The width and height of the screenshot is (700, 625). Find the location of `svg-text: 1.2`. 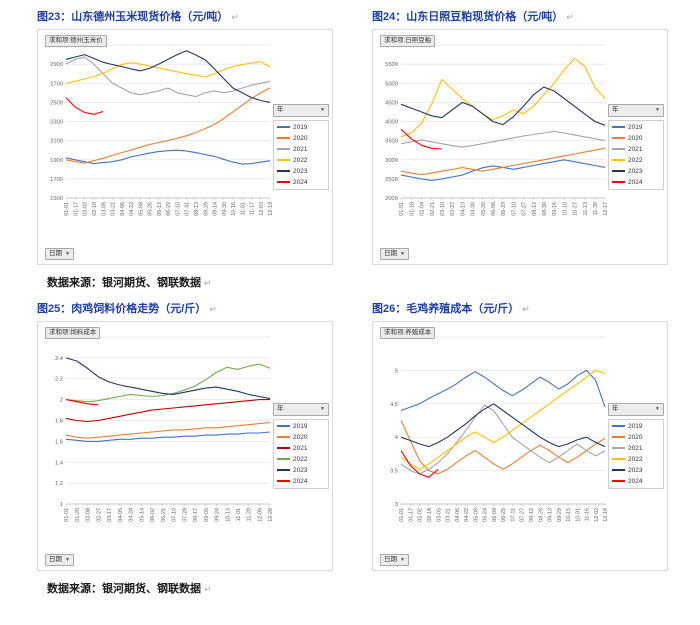

svg-text: 1.2 is located at coordinates (59, 484).